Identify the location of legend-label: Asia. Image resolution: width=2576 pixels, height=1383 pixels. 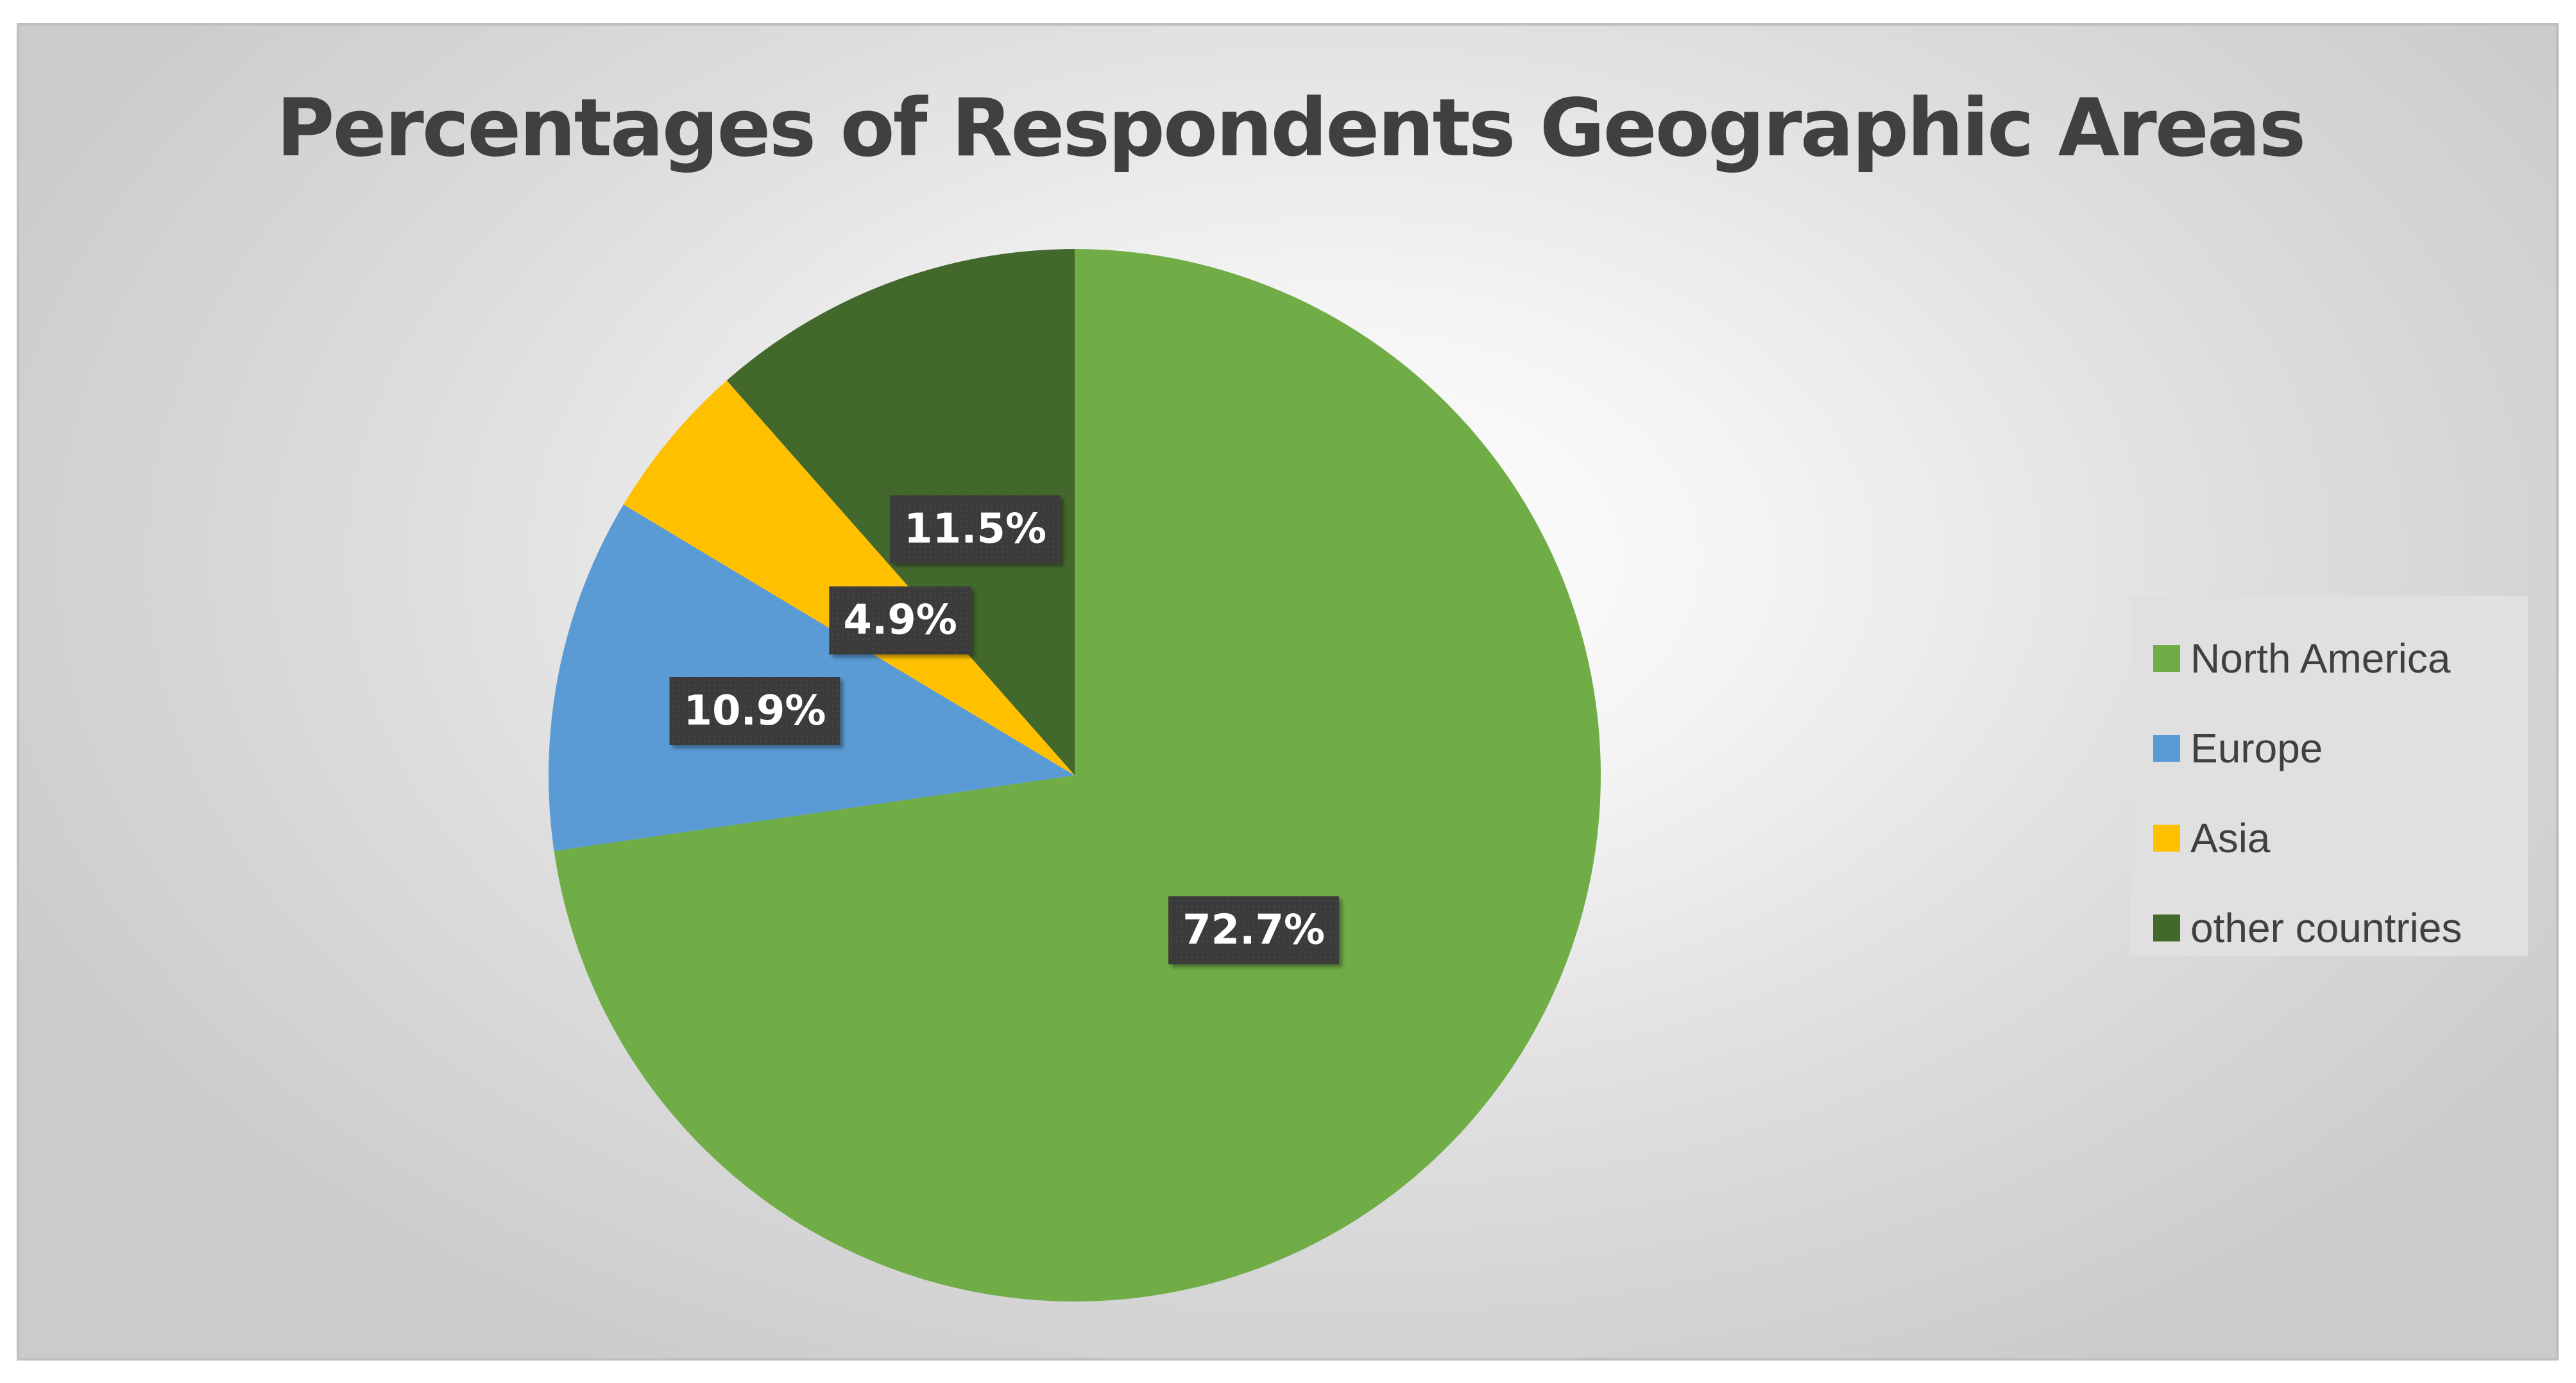
(2230, 838).